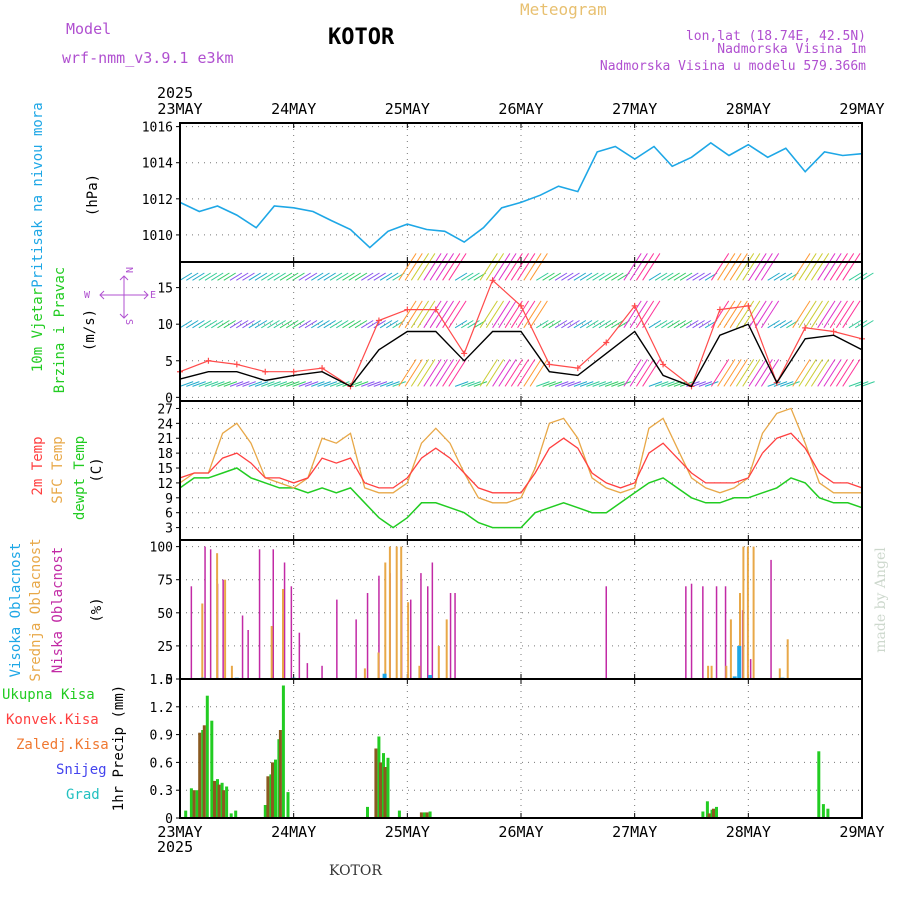 The image size is (900, 900). What do you see at coordinates (179, 109) in the screenshot?
I see `top-date-0: 23MAY` at bounding box center [179, 109].